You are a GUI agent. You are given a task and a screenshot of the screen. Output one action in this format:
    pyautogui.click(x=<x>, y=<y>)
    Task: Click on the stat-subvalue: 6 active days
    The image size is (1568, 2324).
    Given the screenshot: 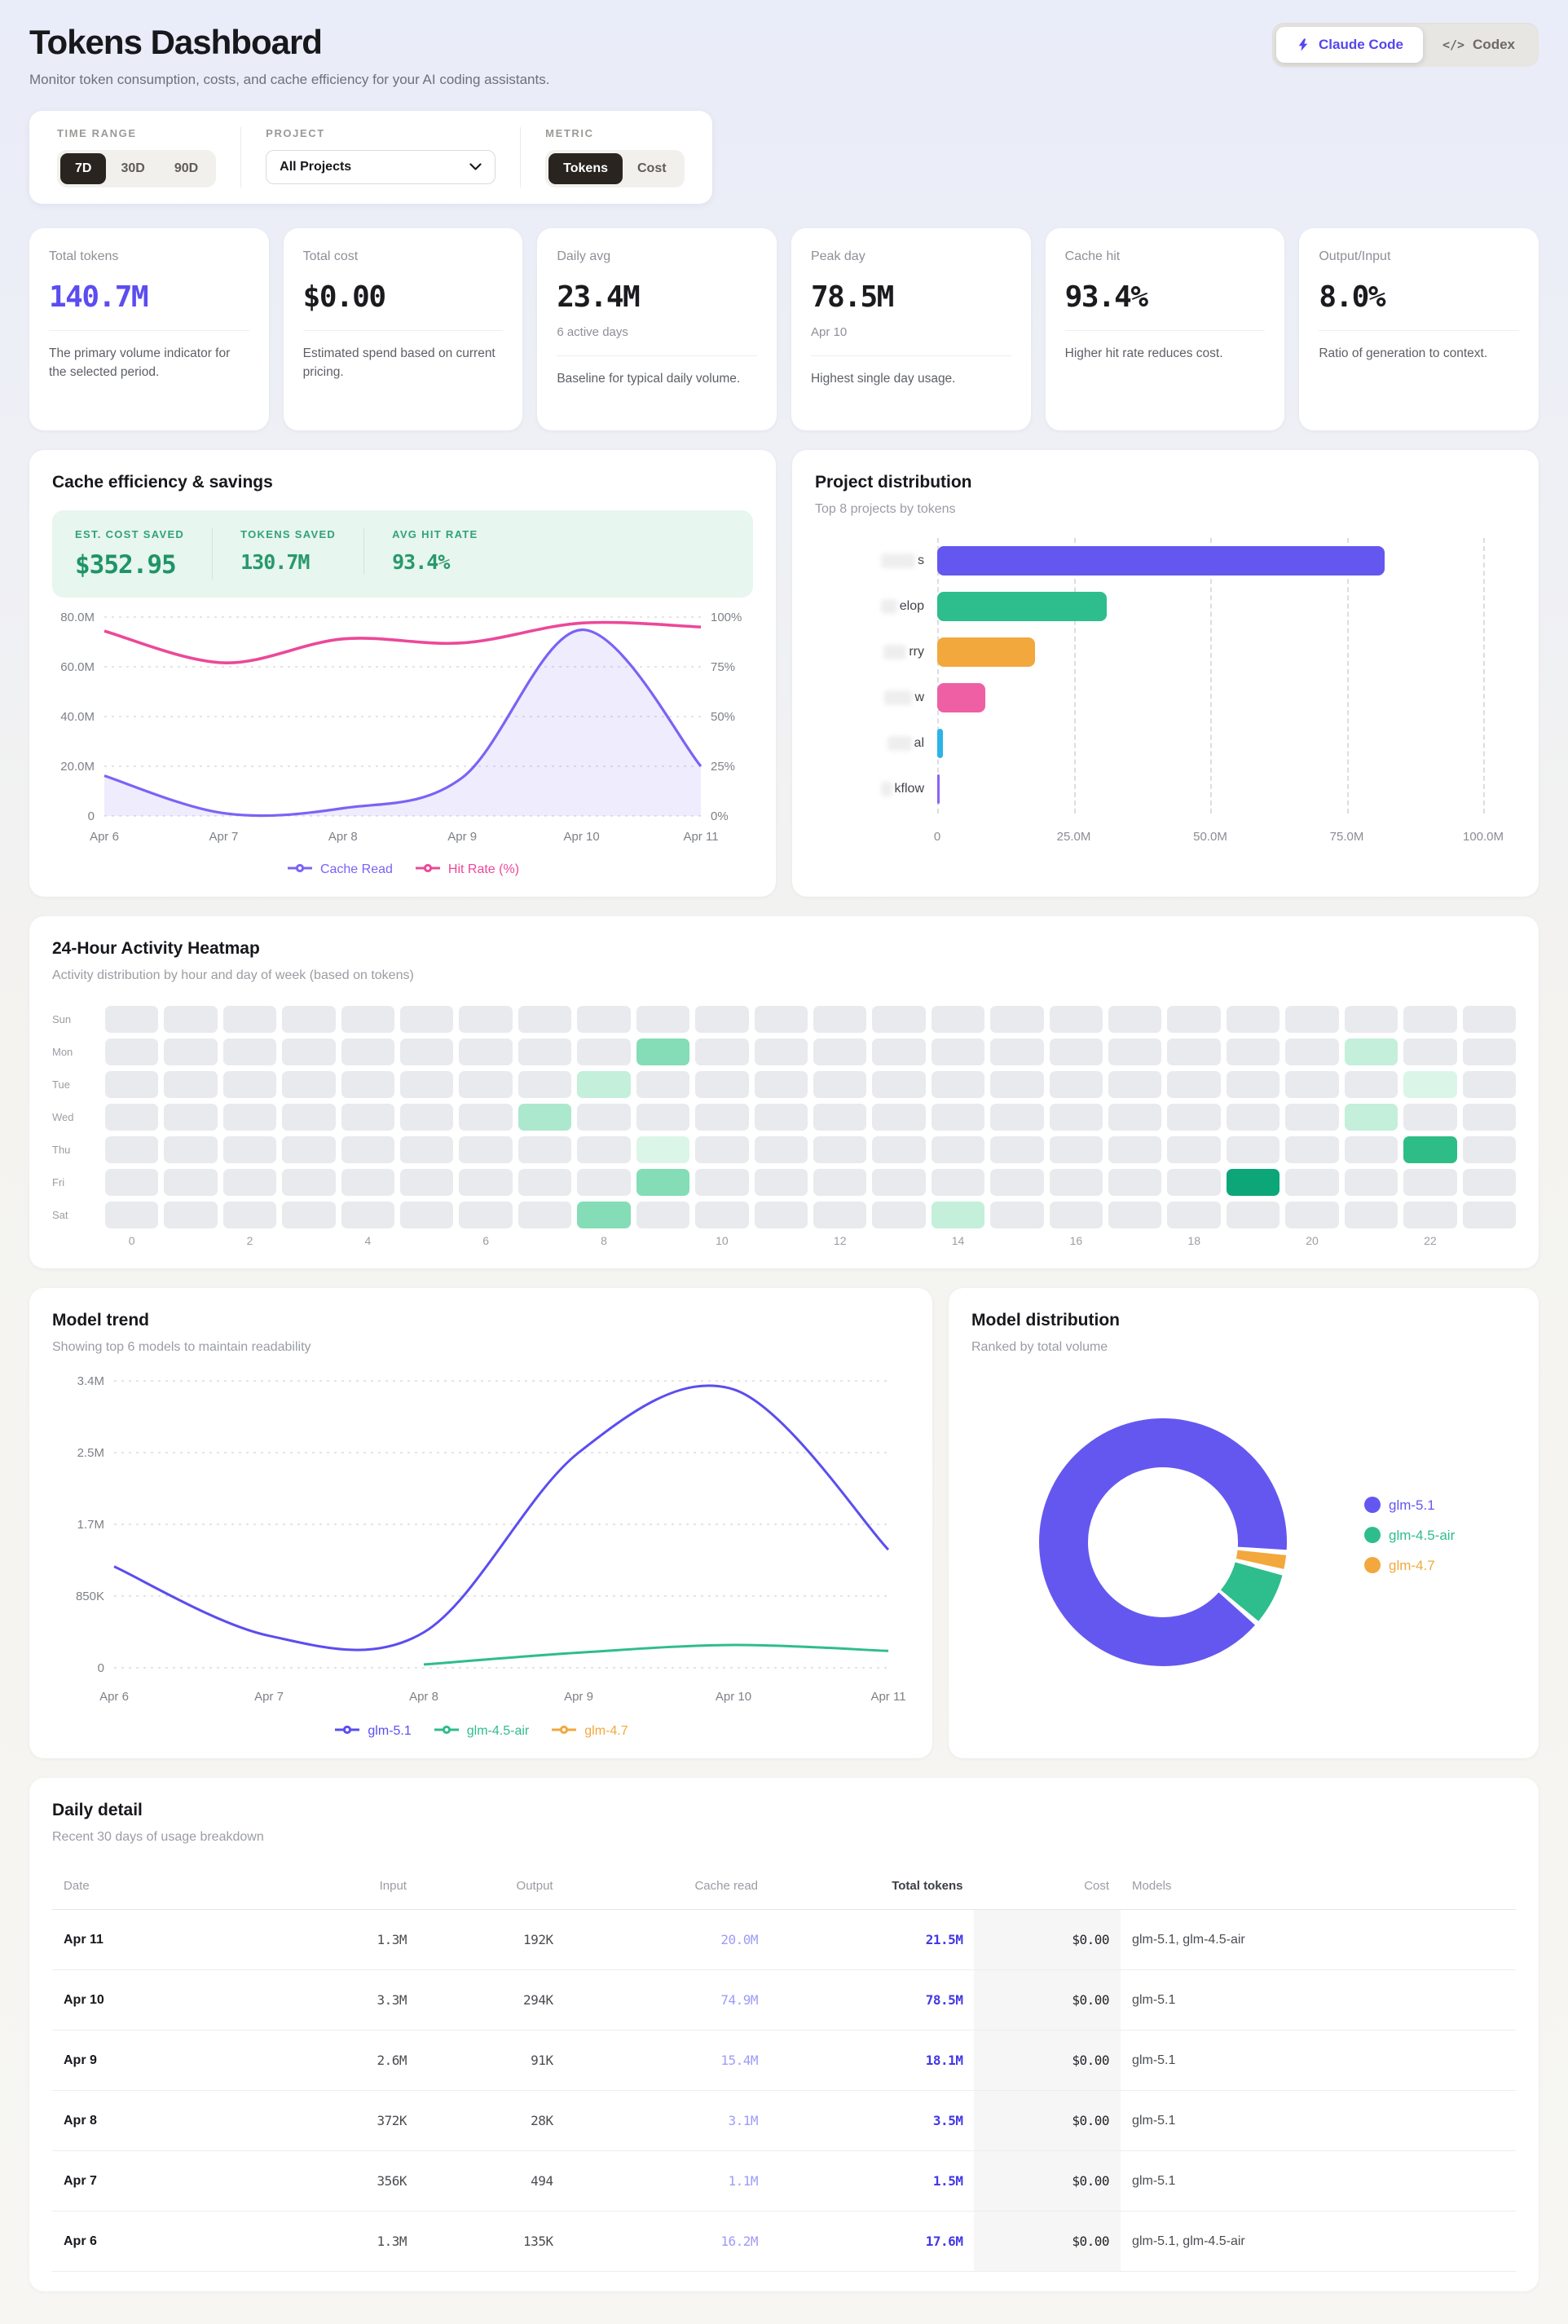 What is the action you would take?
    pyautogui.click(x=592, y=332)
    